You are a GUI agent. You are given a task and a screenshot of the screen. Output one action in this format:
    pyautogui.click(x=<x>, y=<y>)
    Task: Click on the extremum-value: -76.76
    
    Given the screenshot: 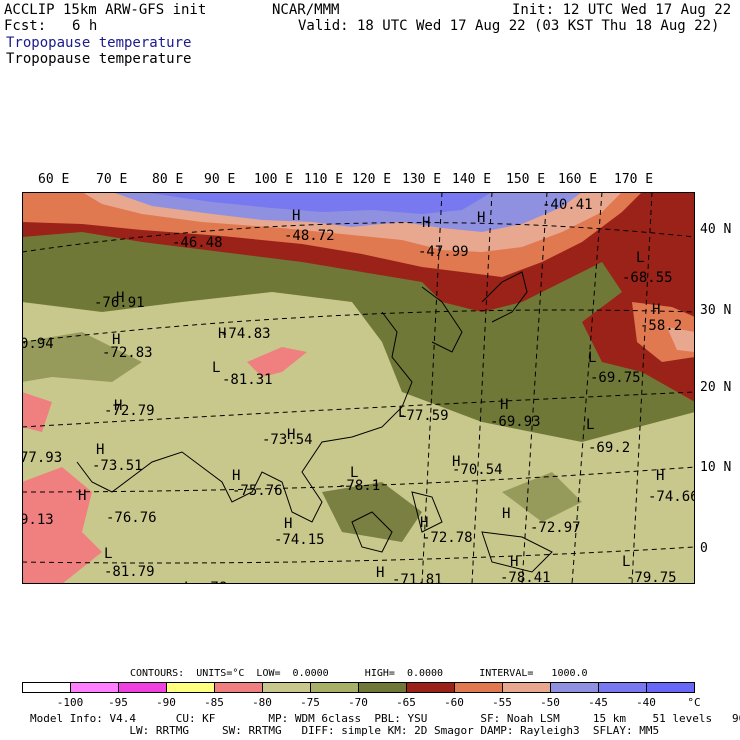 What is the action you would take?
    pyautogui.click(x=131, y=518)
    